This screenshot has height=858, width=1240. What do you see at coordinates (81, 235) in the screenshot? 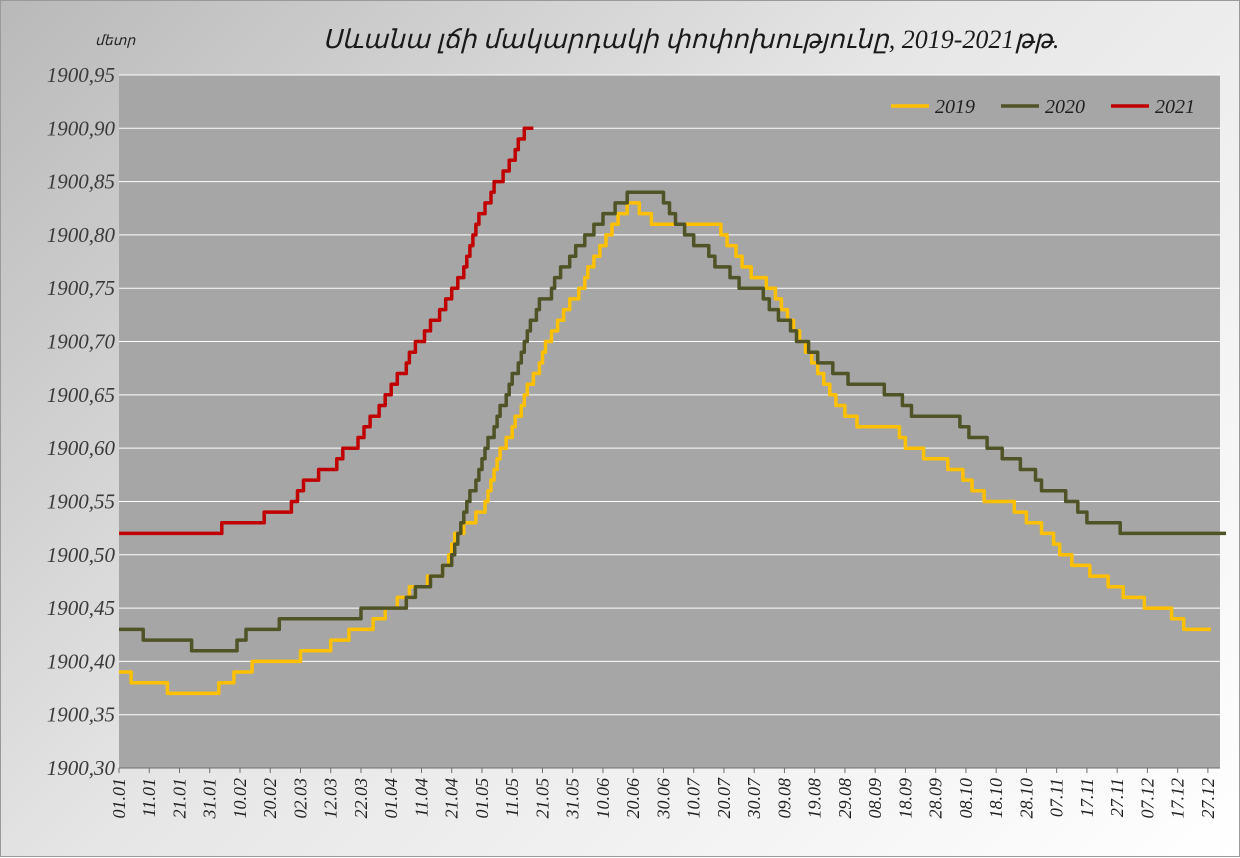
I see `y-tick-label: 1900,80` at bounding box center [81, 235].